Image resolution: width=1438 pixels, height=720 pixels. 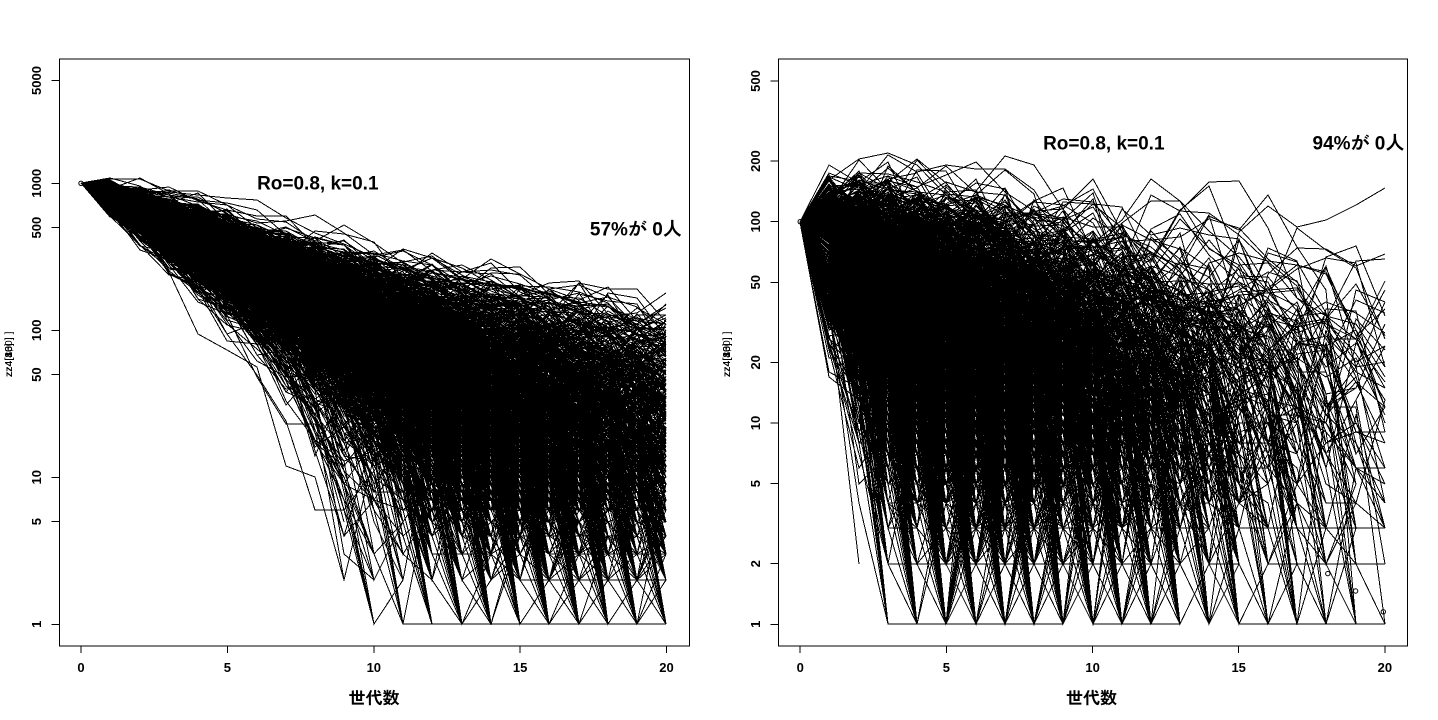 What do you see at coordinates (609, 230) in the screenshot?
I see `svg-text: 57%` at bounding box center [609, 230].